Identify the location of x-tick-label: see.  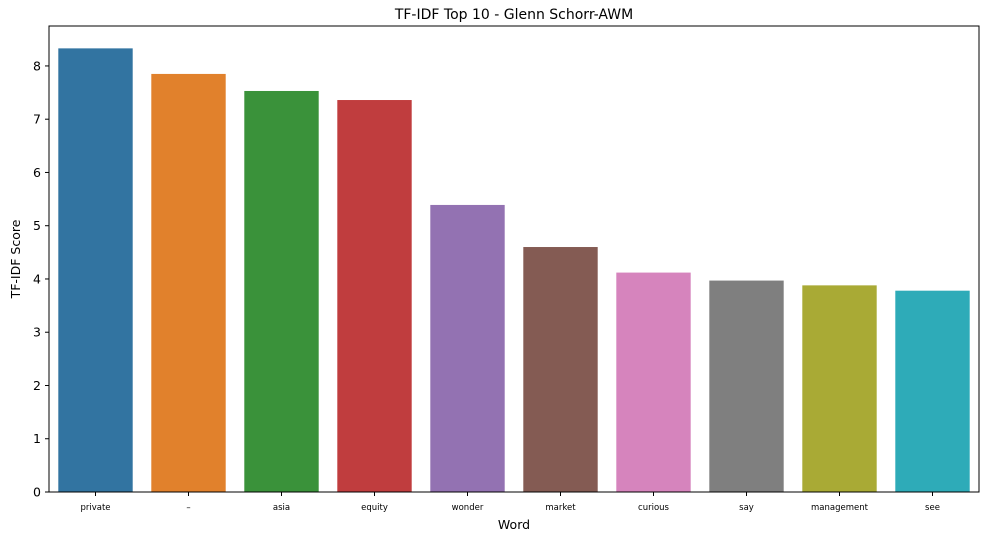
(932, 508).